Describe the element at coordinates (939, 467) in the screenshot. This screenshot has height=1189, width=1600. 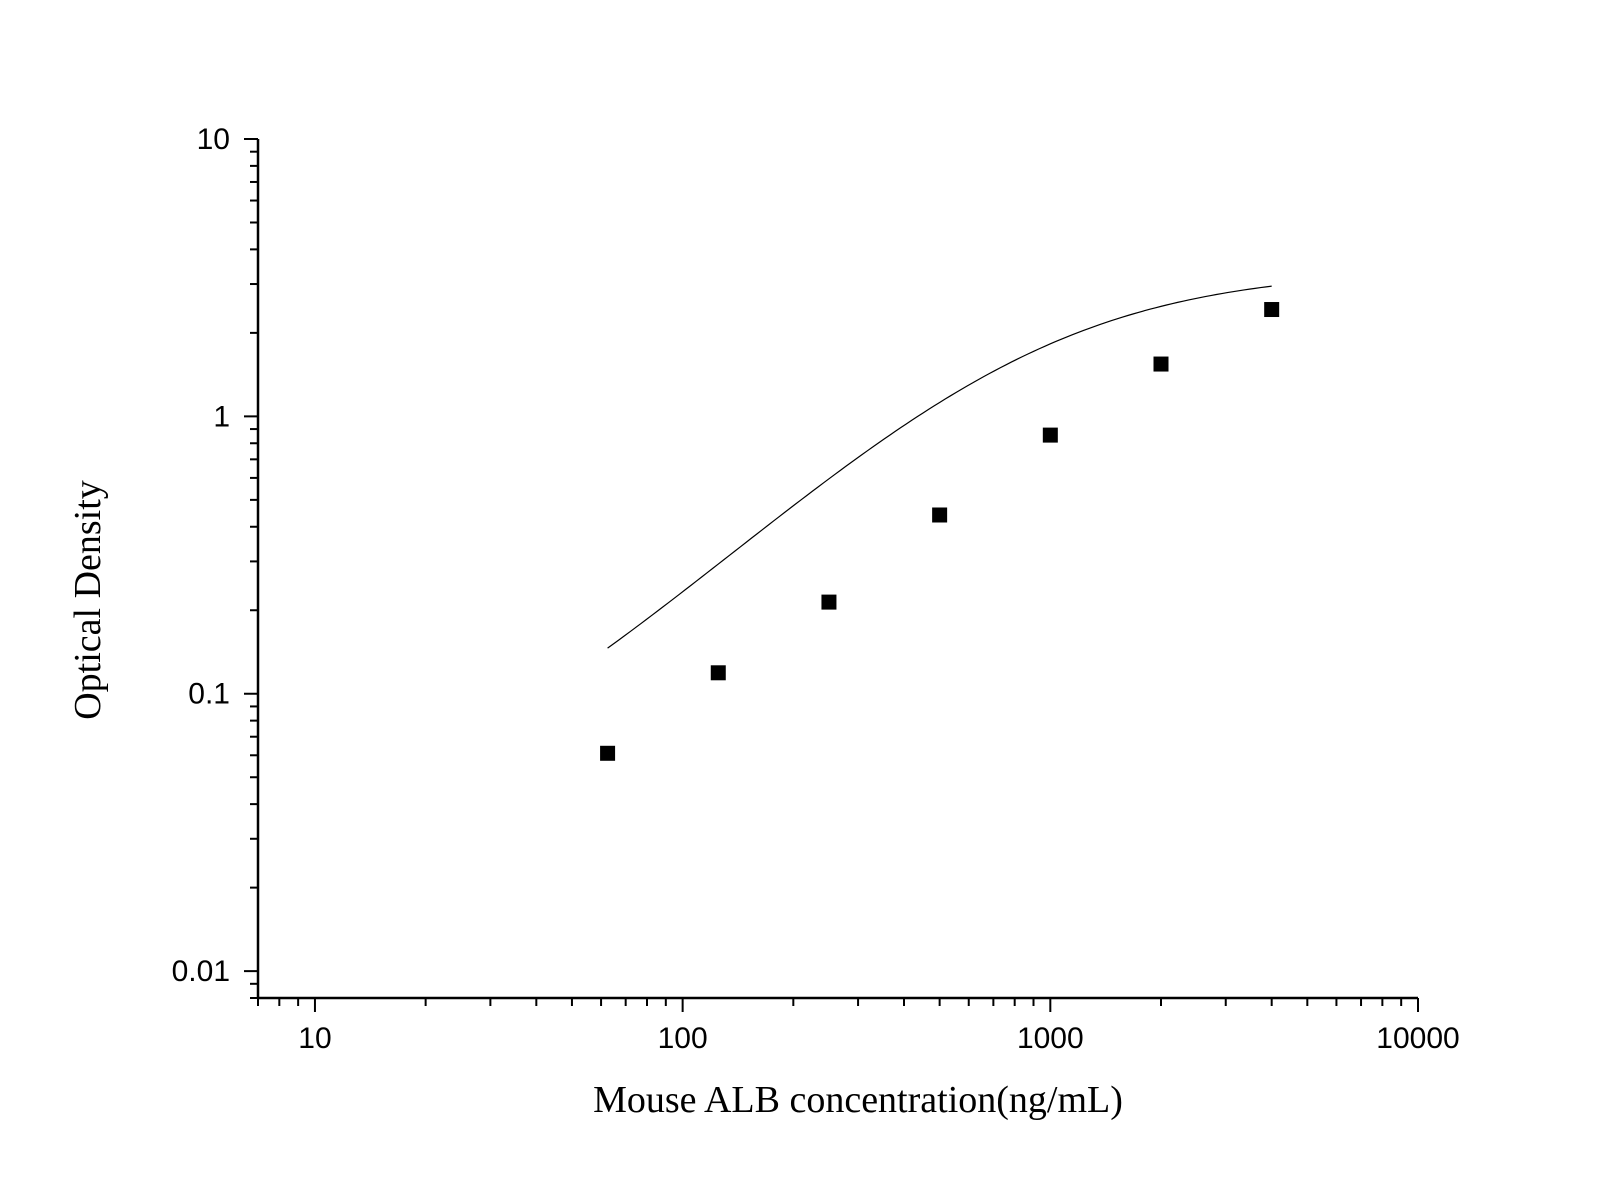
I see `fit-curve` at that location.